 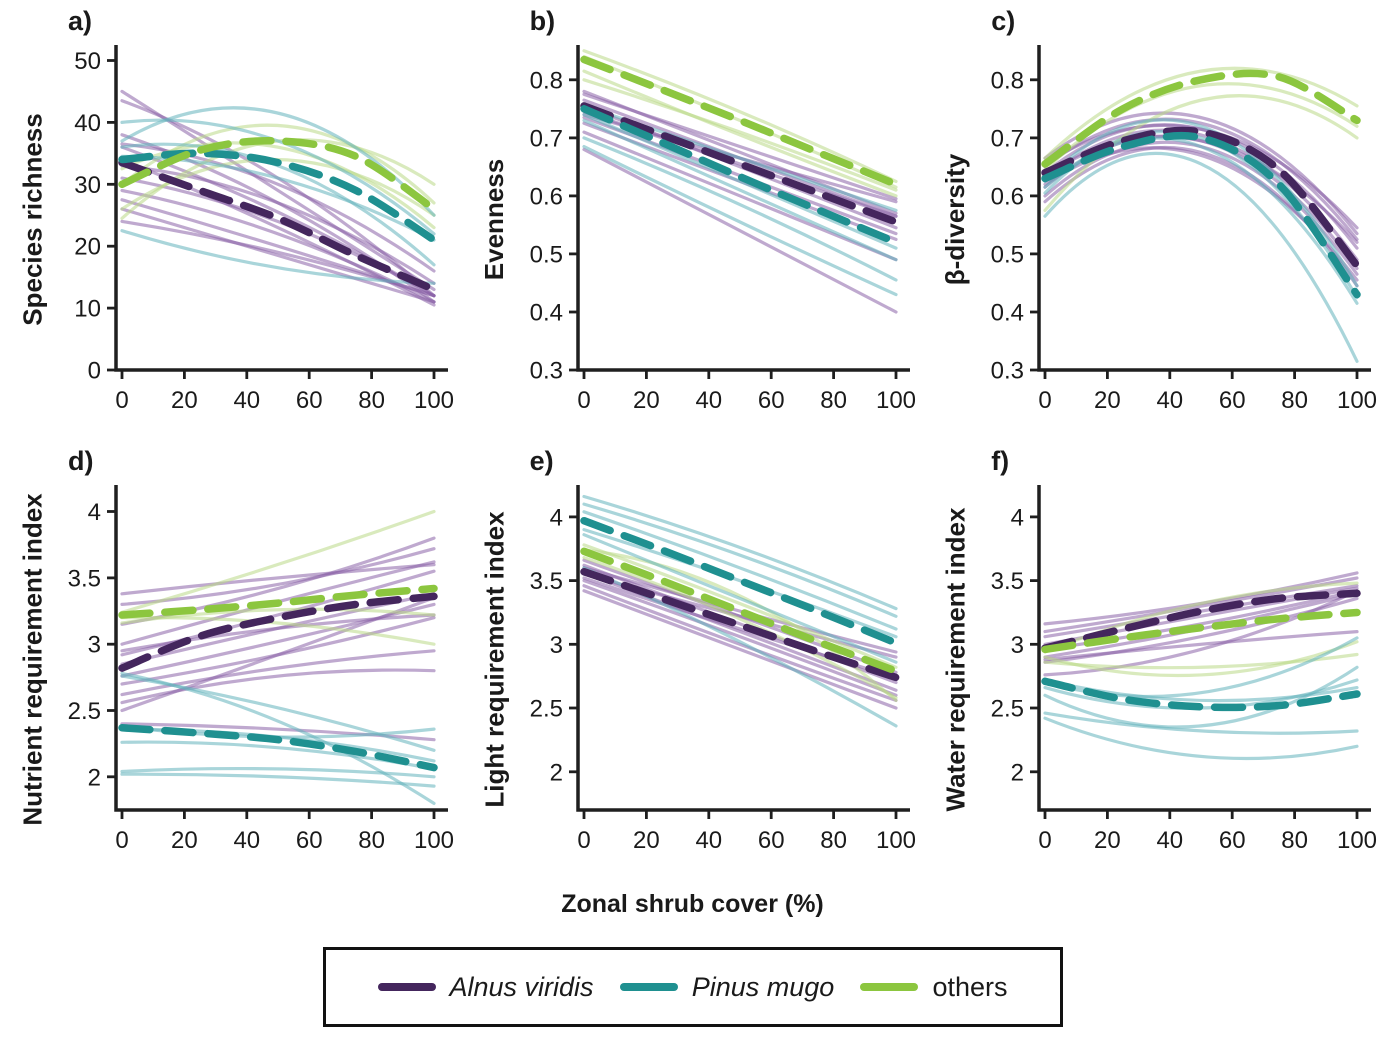 I want to click on legend-label-pinus-mugo: Pinus mugo, so click(x=763, y=986).